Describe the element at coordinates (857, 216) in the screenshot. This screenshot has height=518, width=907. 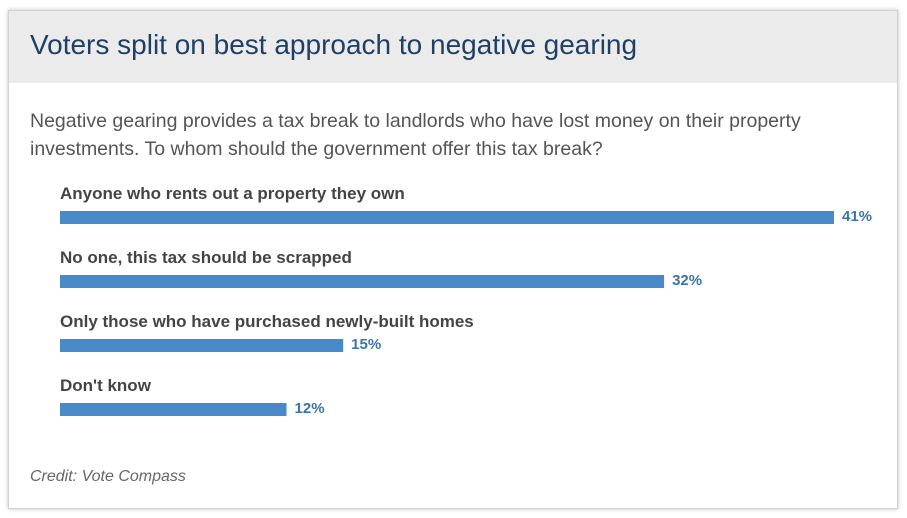
I see `value-label: 41%` at that location.